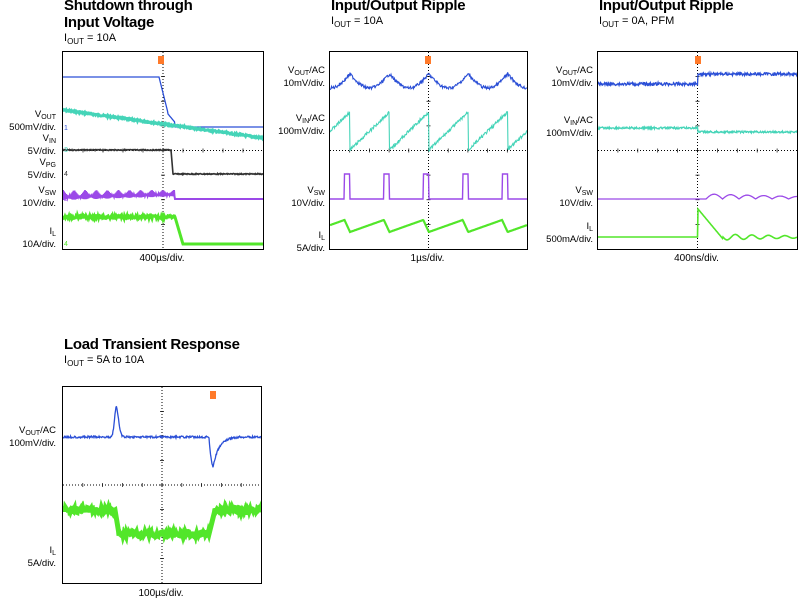  I want to click on panel3-label-vin: VIN/AC 100mV/div., so click(569, 127).